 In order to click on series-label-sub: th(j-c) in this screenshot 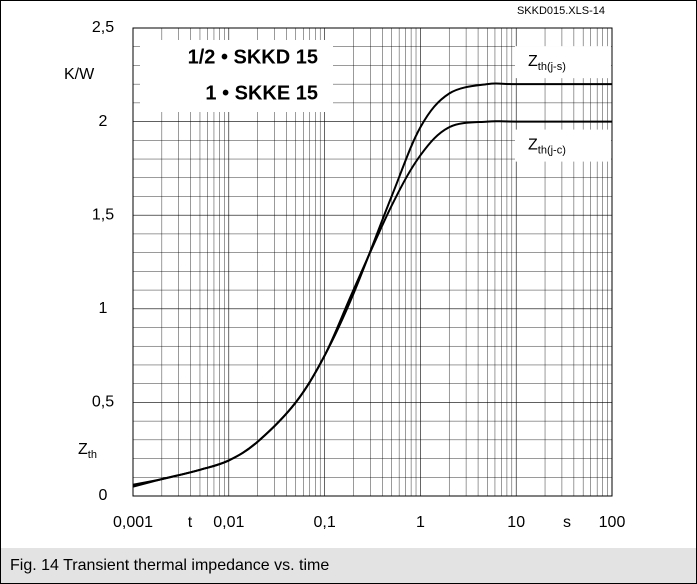, I will do `click(552, 151)`.